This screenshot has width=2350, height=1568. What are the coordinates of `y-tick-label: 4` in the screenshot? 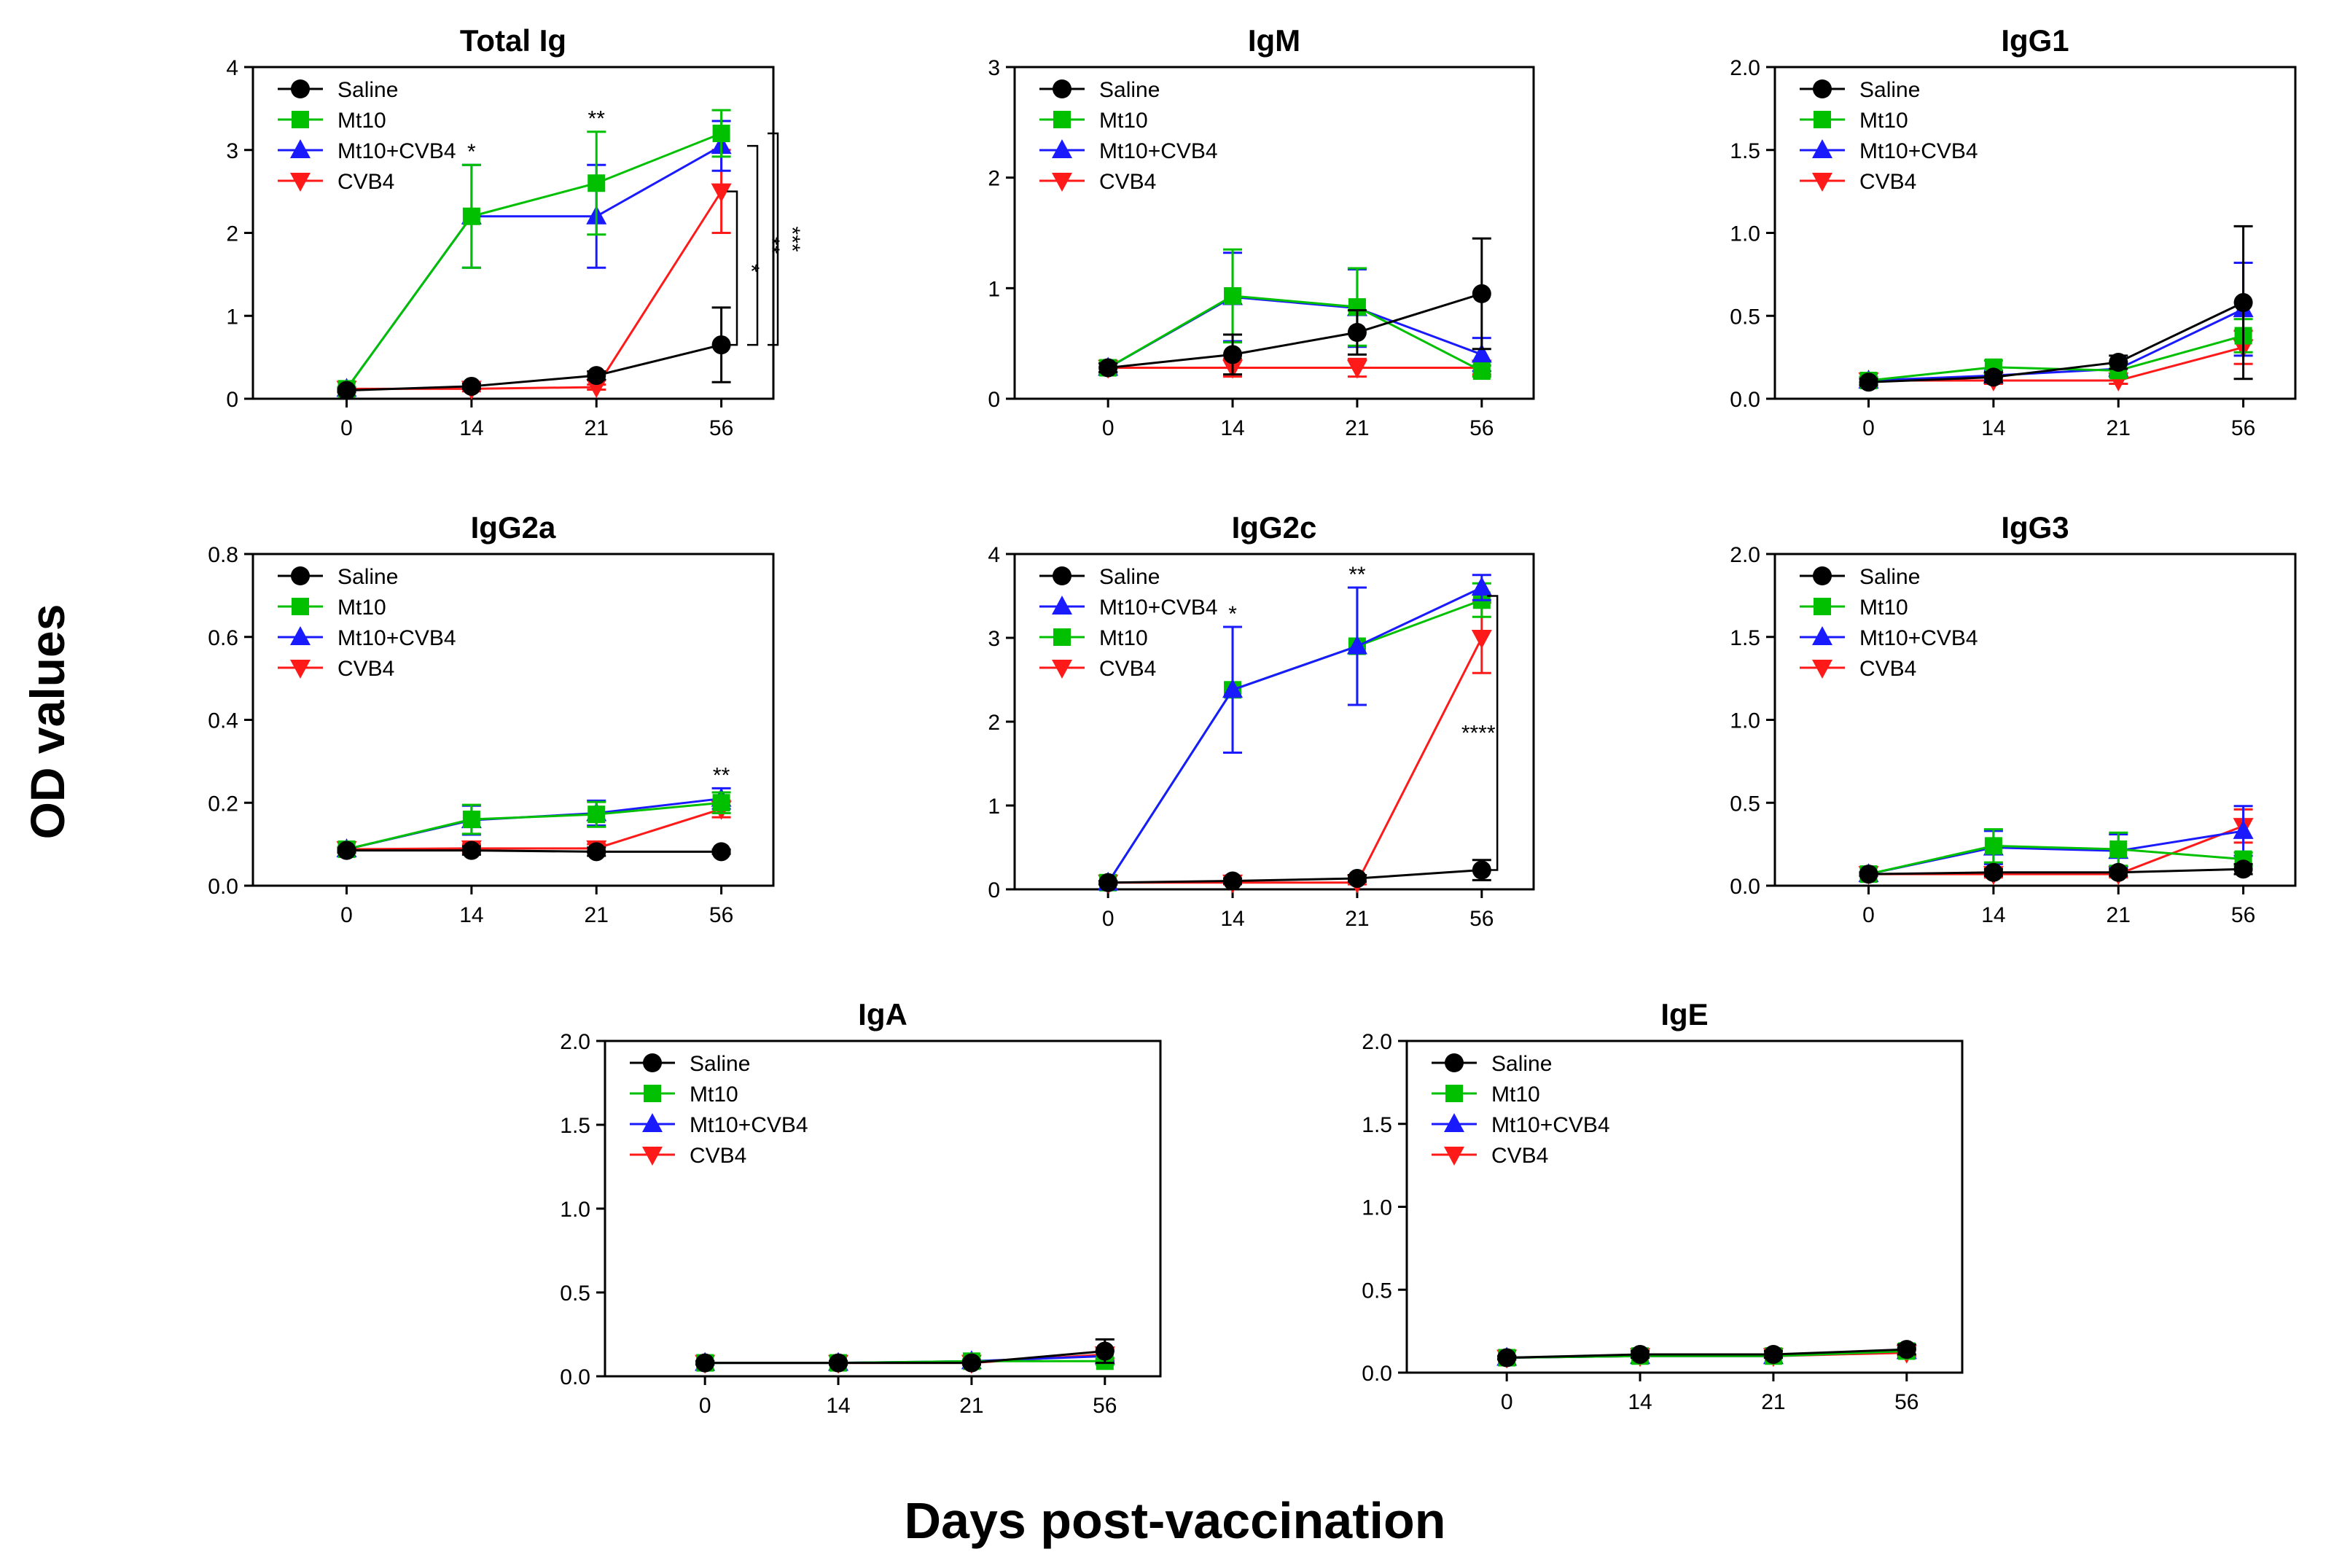 It's located at (232, 68).